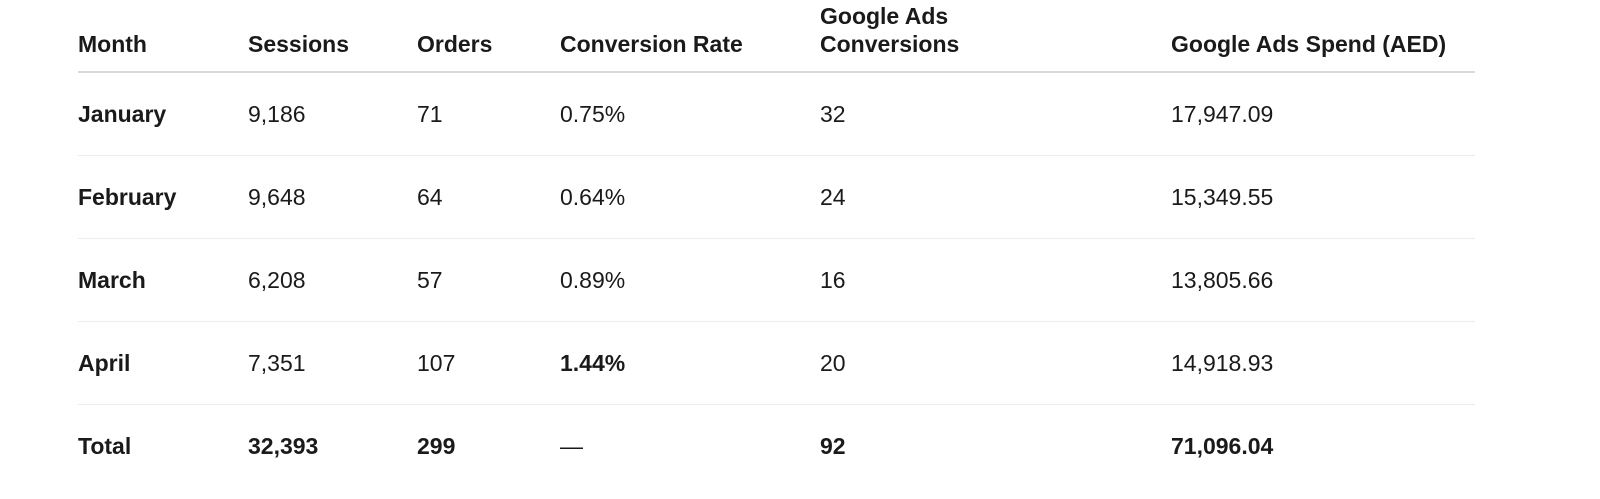  What do you see at coordinates (332, 114) in the screenshot?
I see `cell-sessions: 9,186` at bounding box center [332, 114].